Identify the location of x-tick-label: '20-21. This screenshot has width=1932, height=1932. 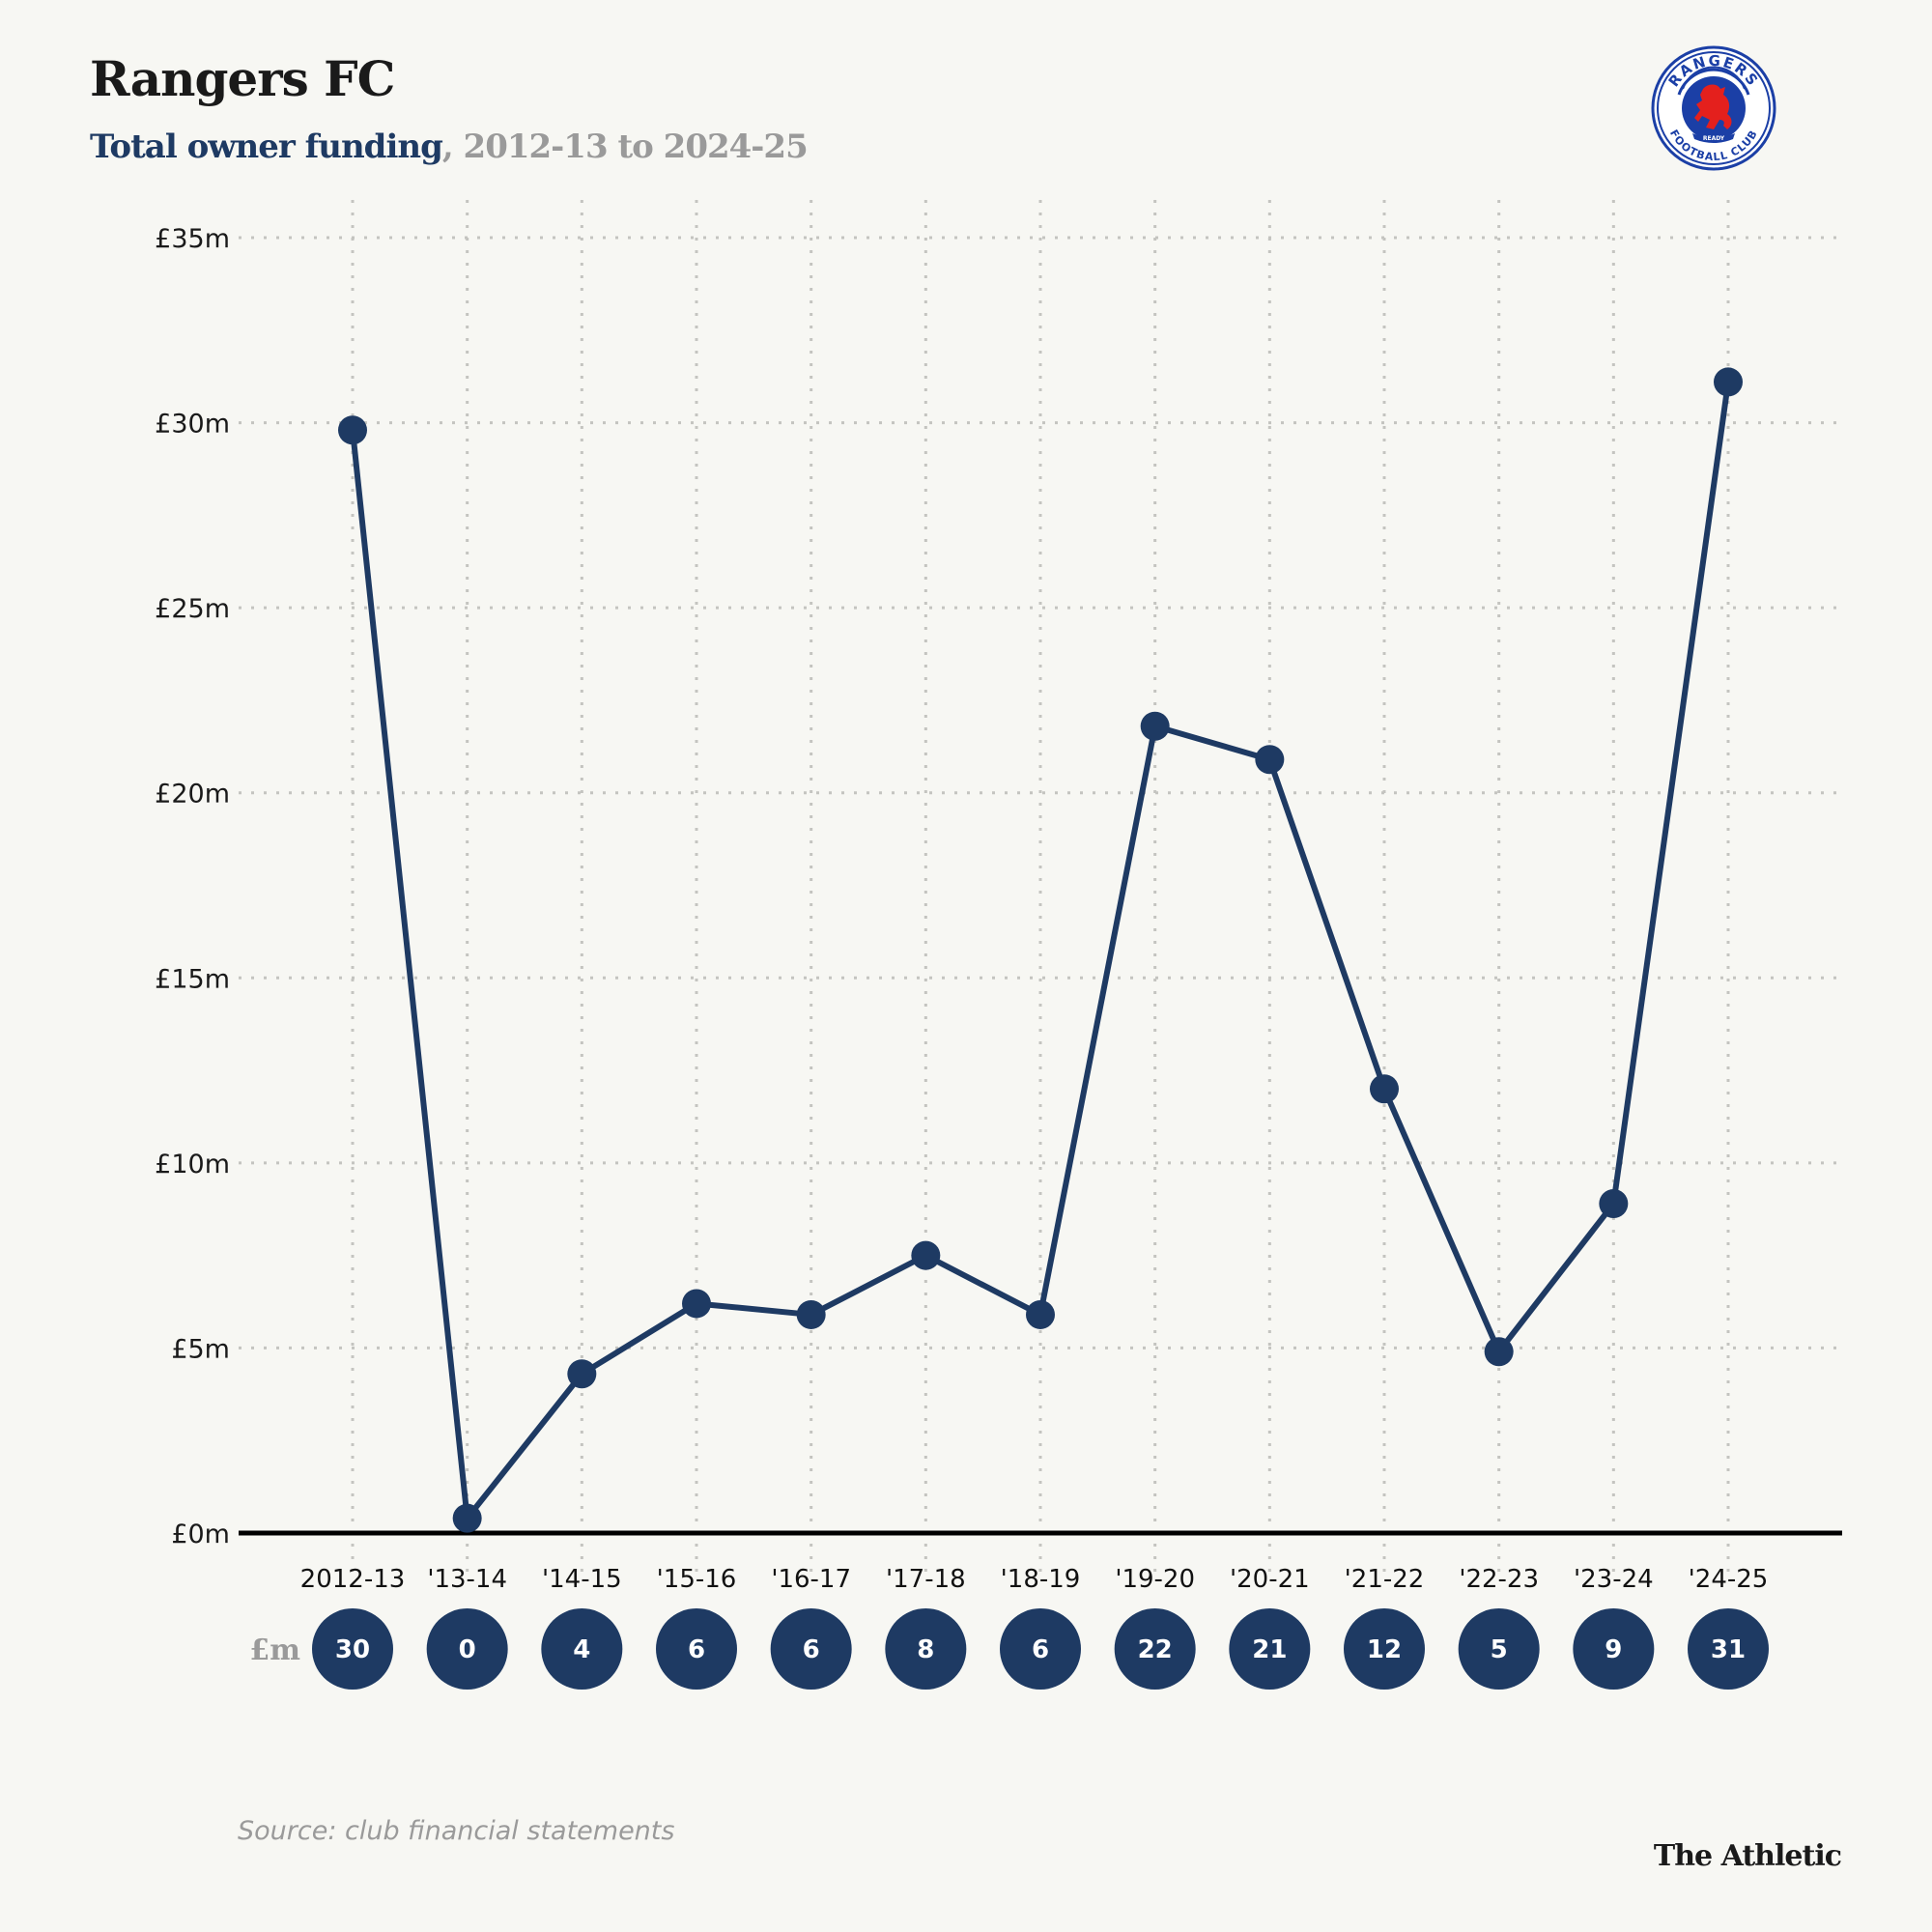
(1270, 1579).